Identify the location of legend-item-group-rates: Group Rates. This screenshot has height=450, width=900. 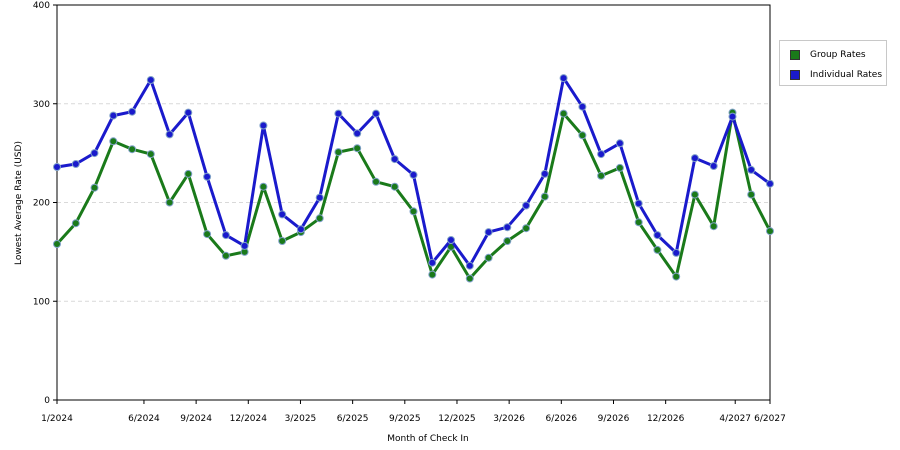
(828, 55).